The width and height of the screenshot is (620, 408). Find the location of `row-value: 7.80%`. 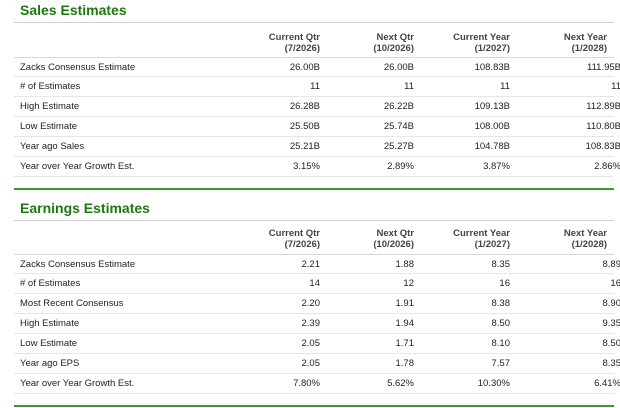

row-value: 7.80% is located at coordinates (306, 383).